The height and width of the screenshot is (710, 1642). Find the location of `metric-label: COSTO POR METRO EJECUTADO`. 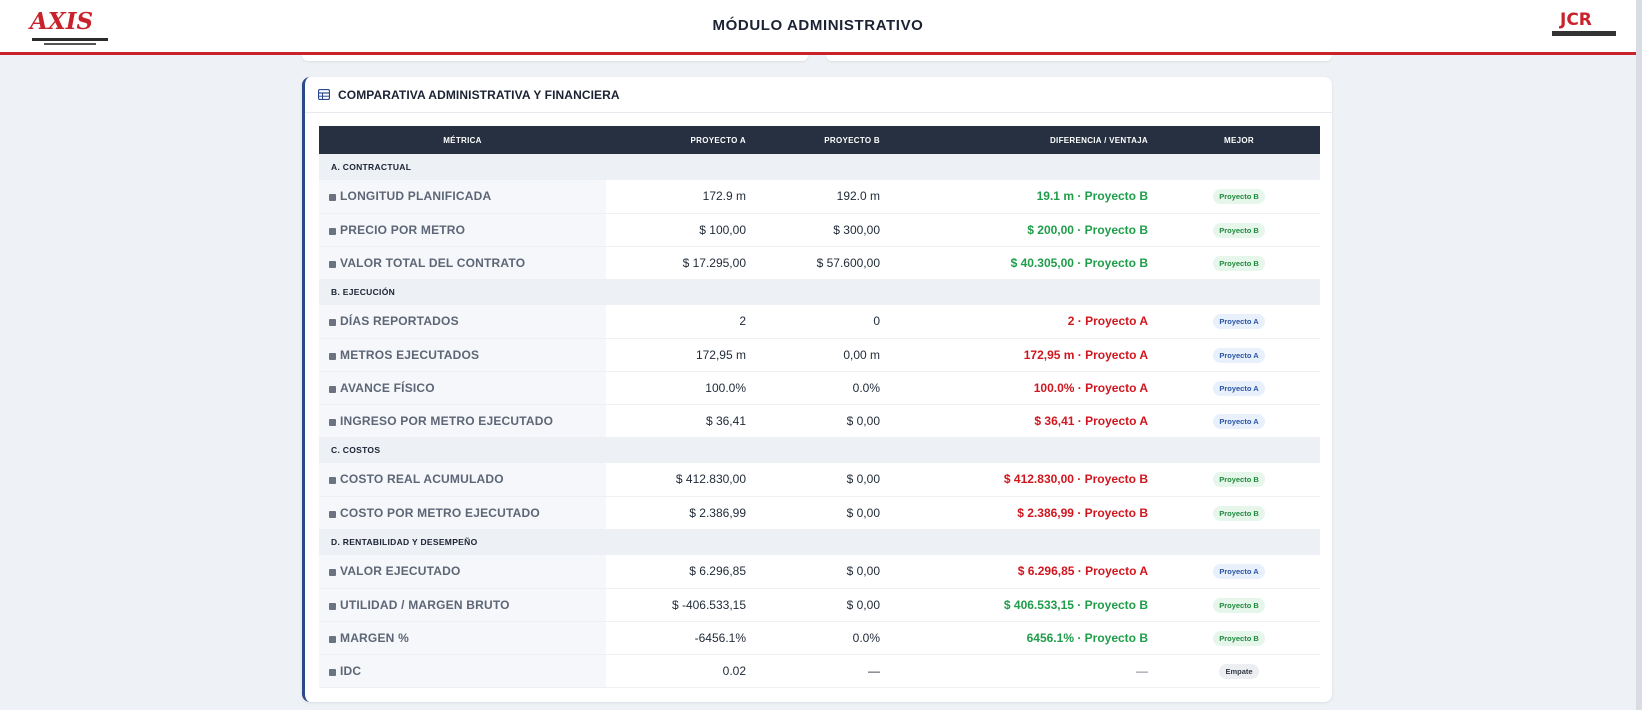

metric-label: COSTO POR METRO EJECUTADO is located at coordinates (440, 512).